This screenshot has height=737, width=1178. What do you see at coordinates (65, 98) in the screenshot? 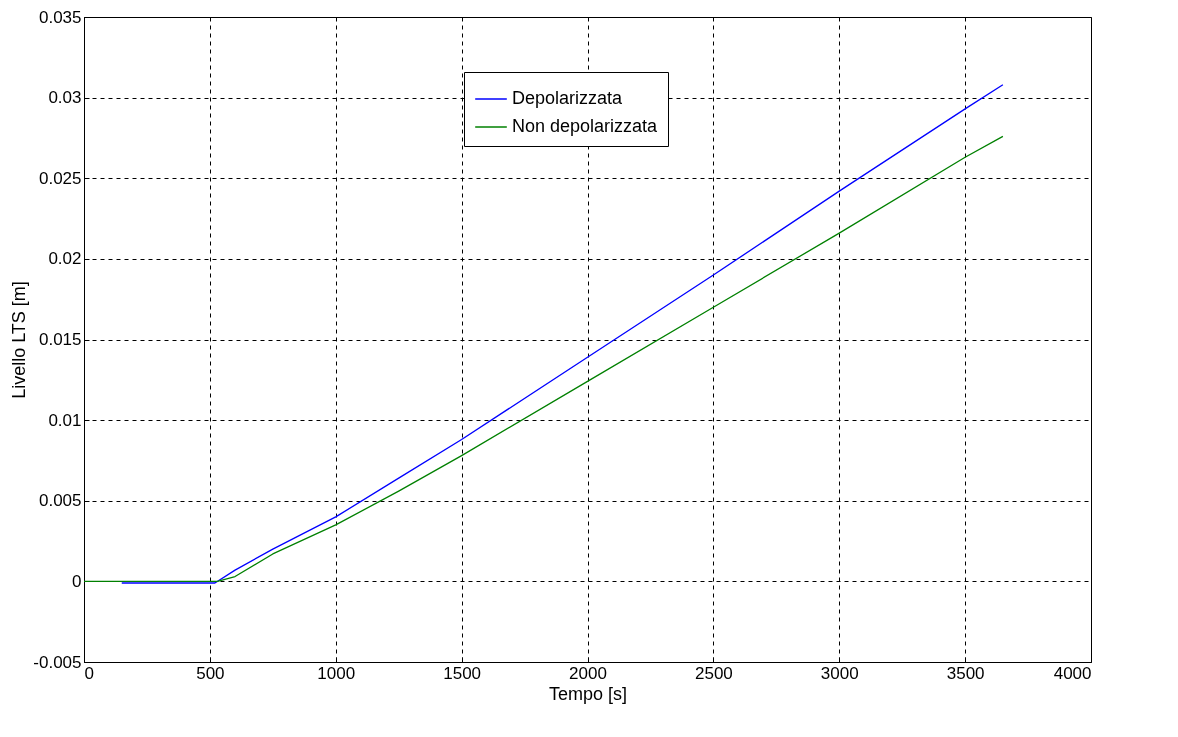
I see `y-tick-label: 0.03` at bounding box center [65, 98].